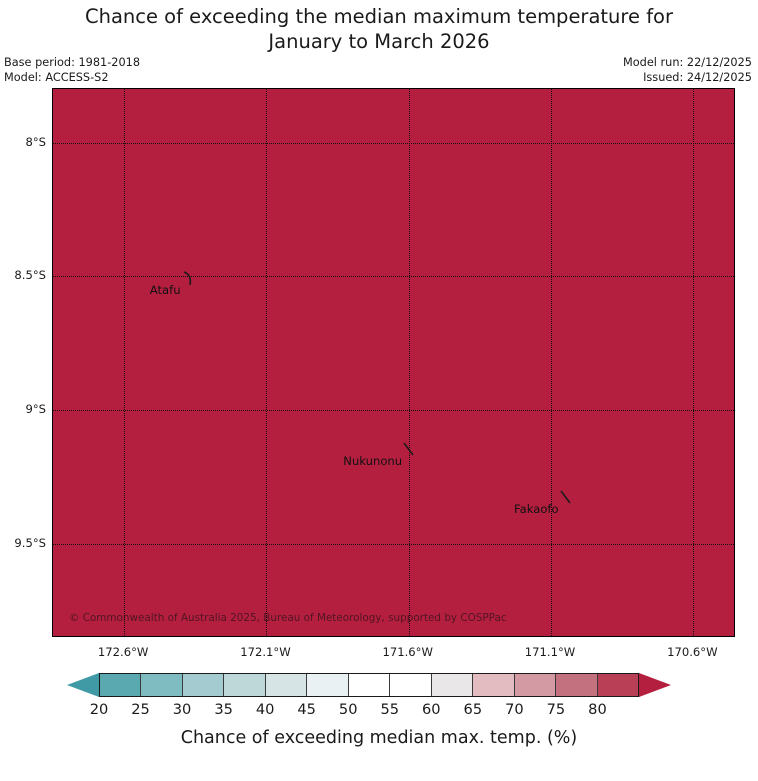  I want to click on latitude-tick-2: 9°S, so click(35, 409).